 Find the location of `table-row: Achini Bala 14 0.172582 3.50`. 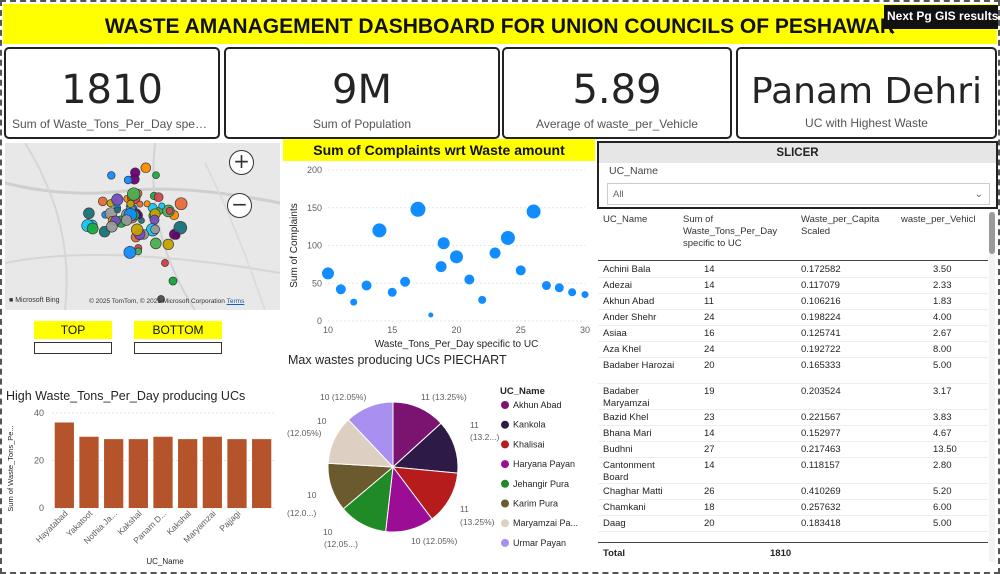

table-row: Achini Bala 14 0.172582 3.50 is located at coordinates (793, 270).